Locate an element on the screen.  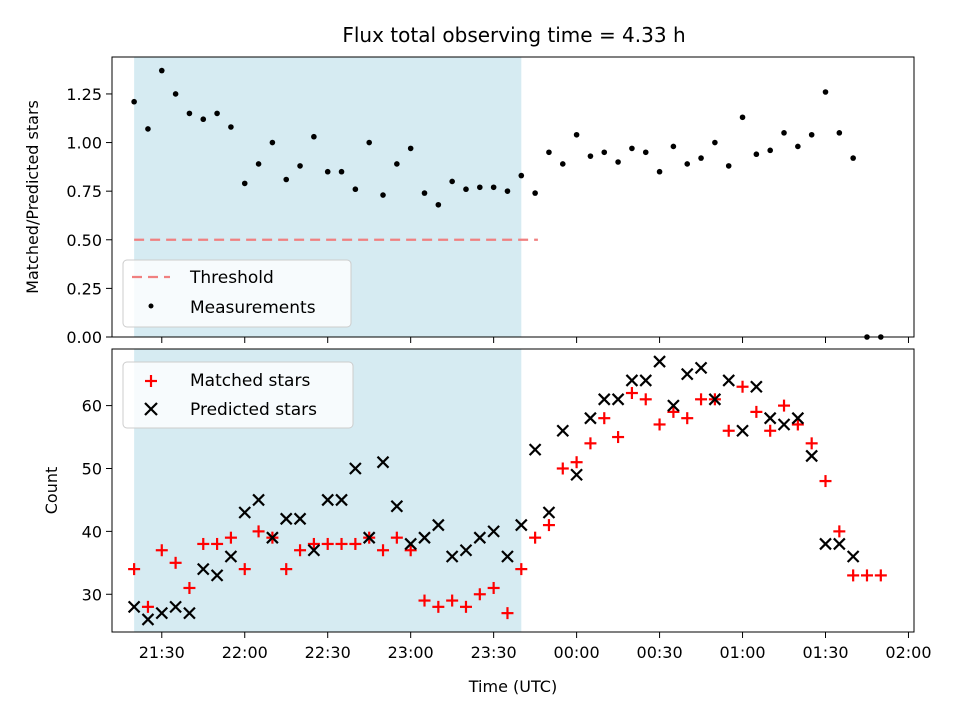
bottom-y-tick-label: 30 is located at coordinates (92, 594).